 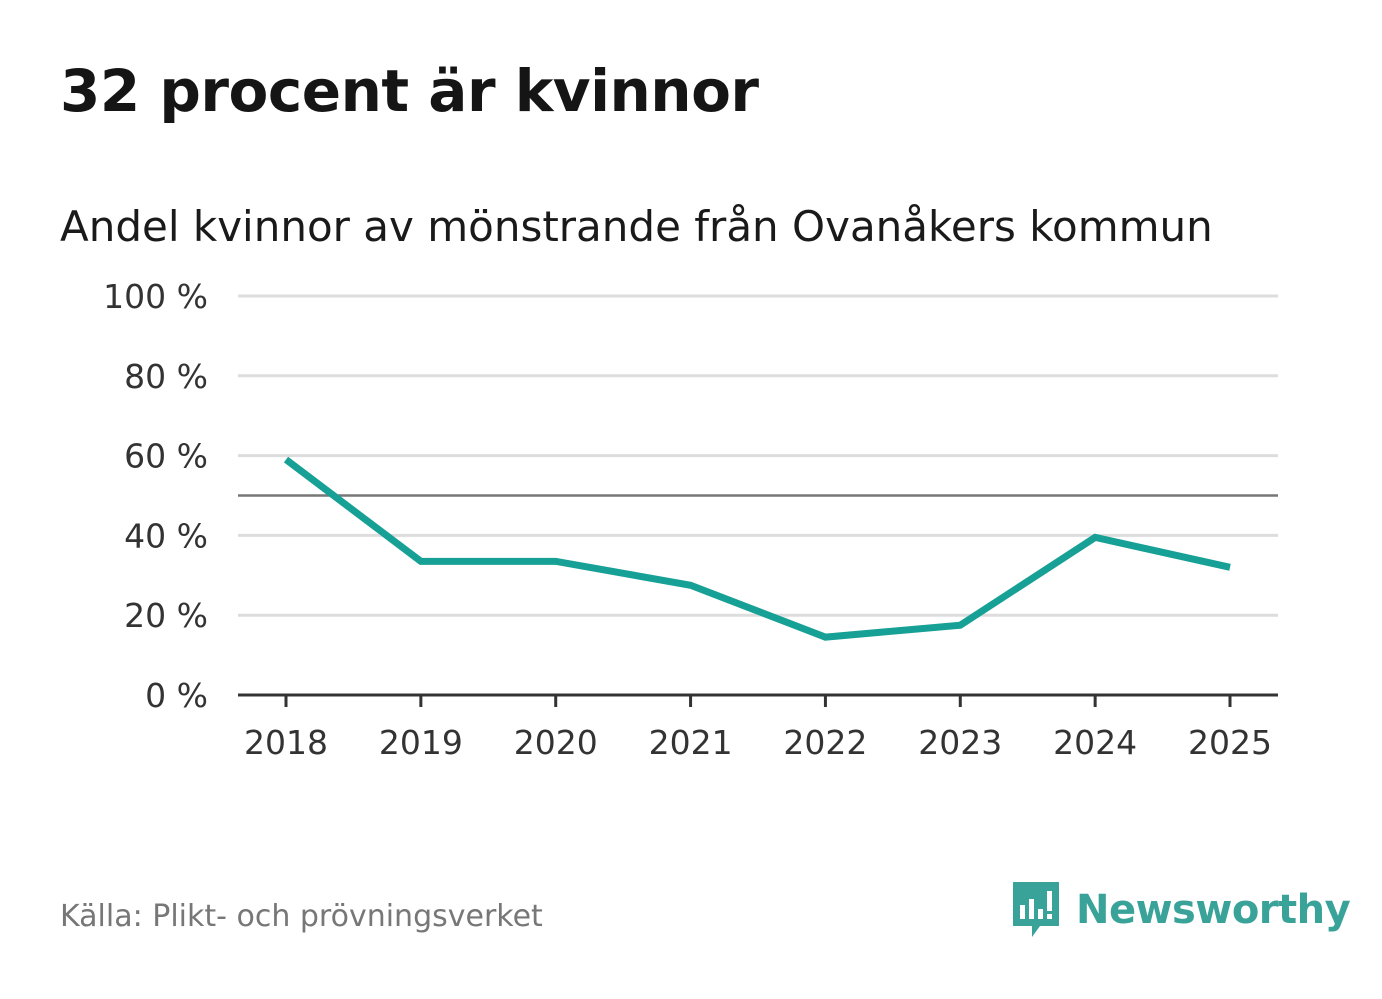 I want to click on source-note: Källa: Plikt- och prövningsverket, so click(x=301, y=916).